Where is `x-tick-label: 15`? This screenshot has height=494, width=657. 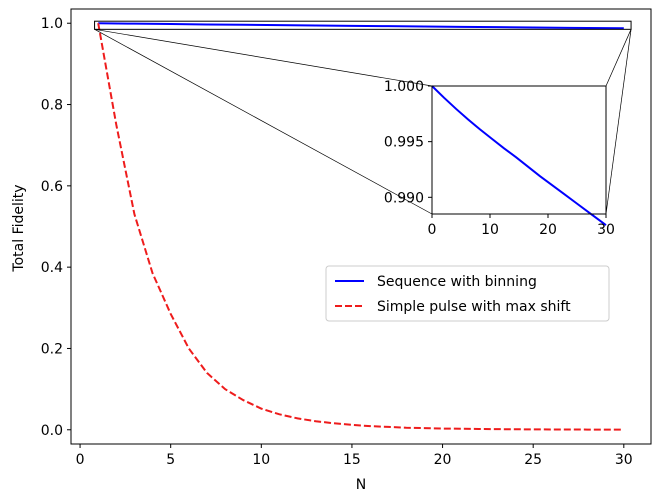
x-tick-label: 15 is located at coordinates (352, 460).